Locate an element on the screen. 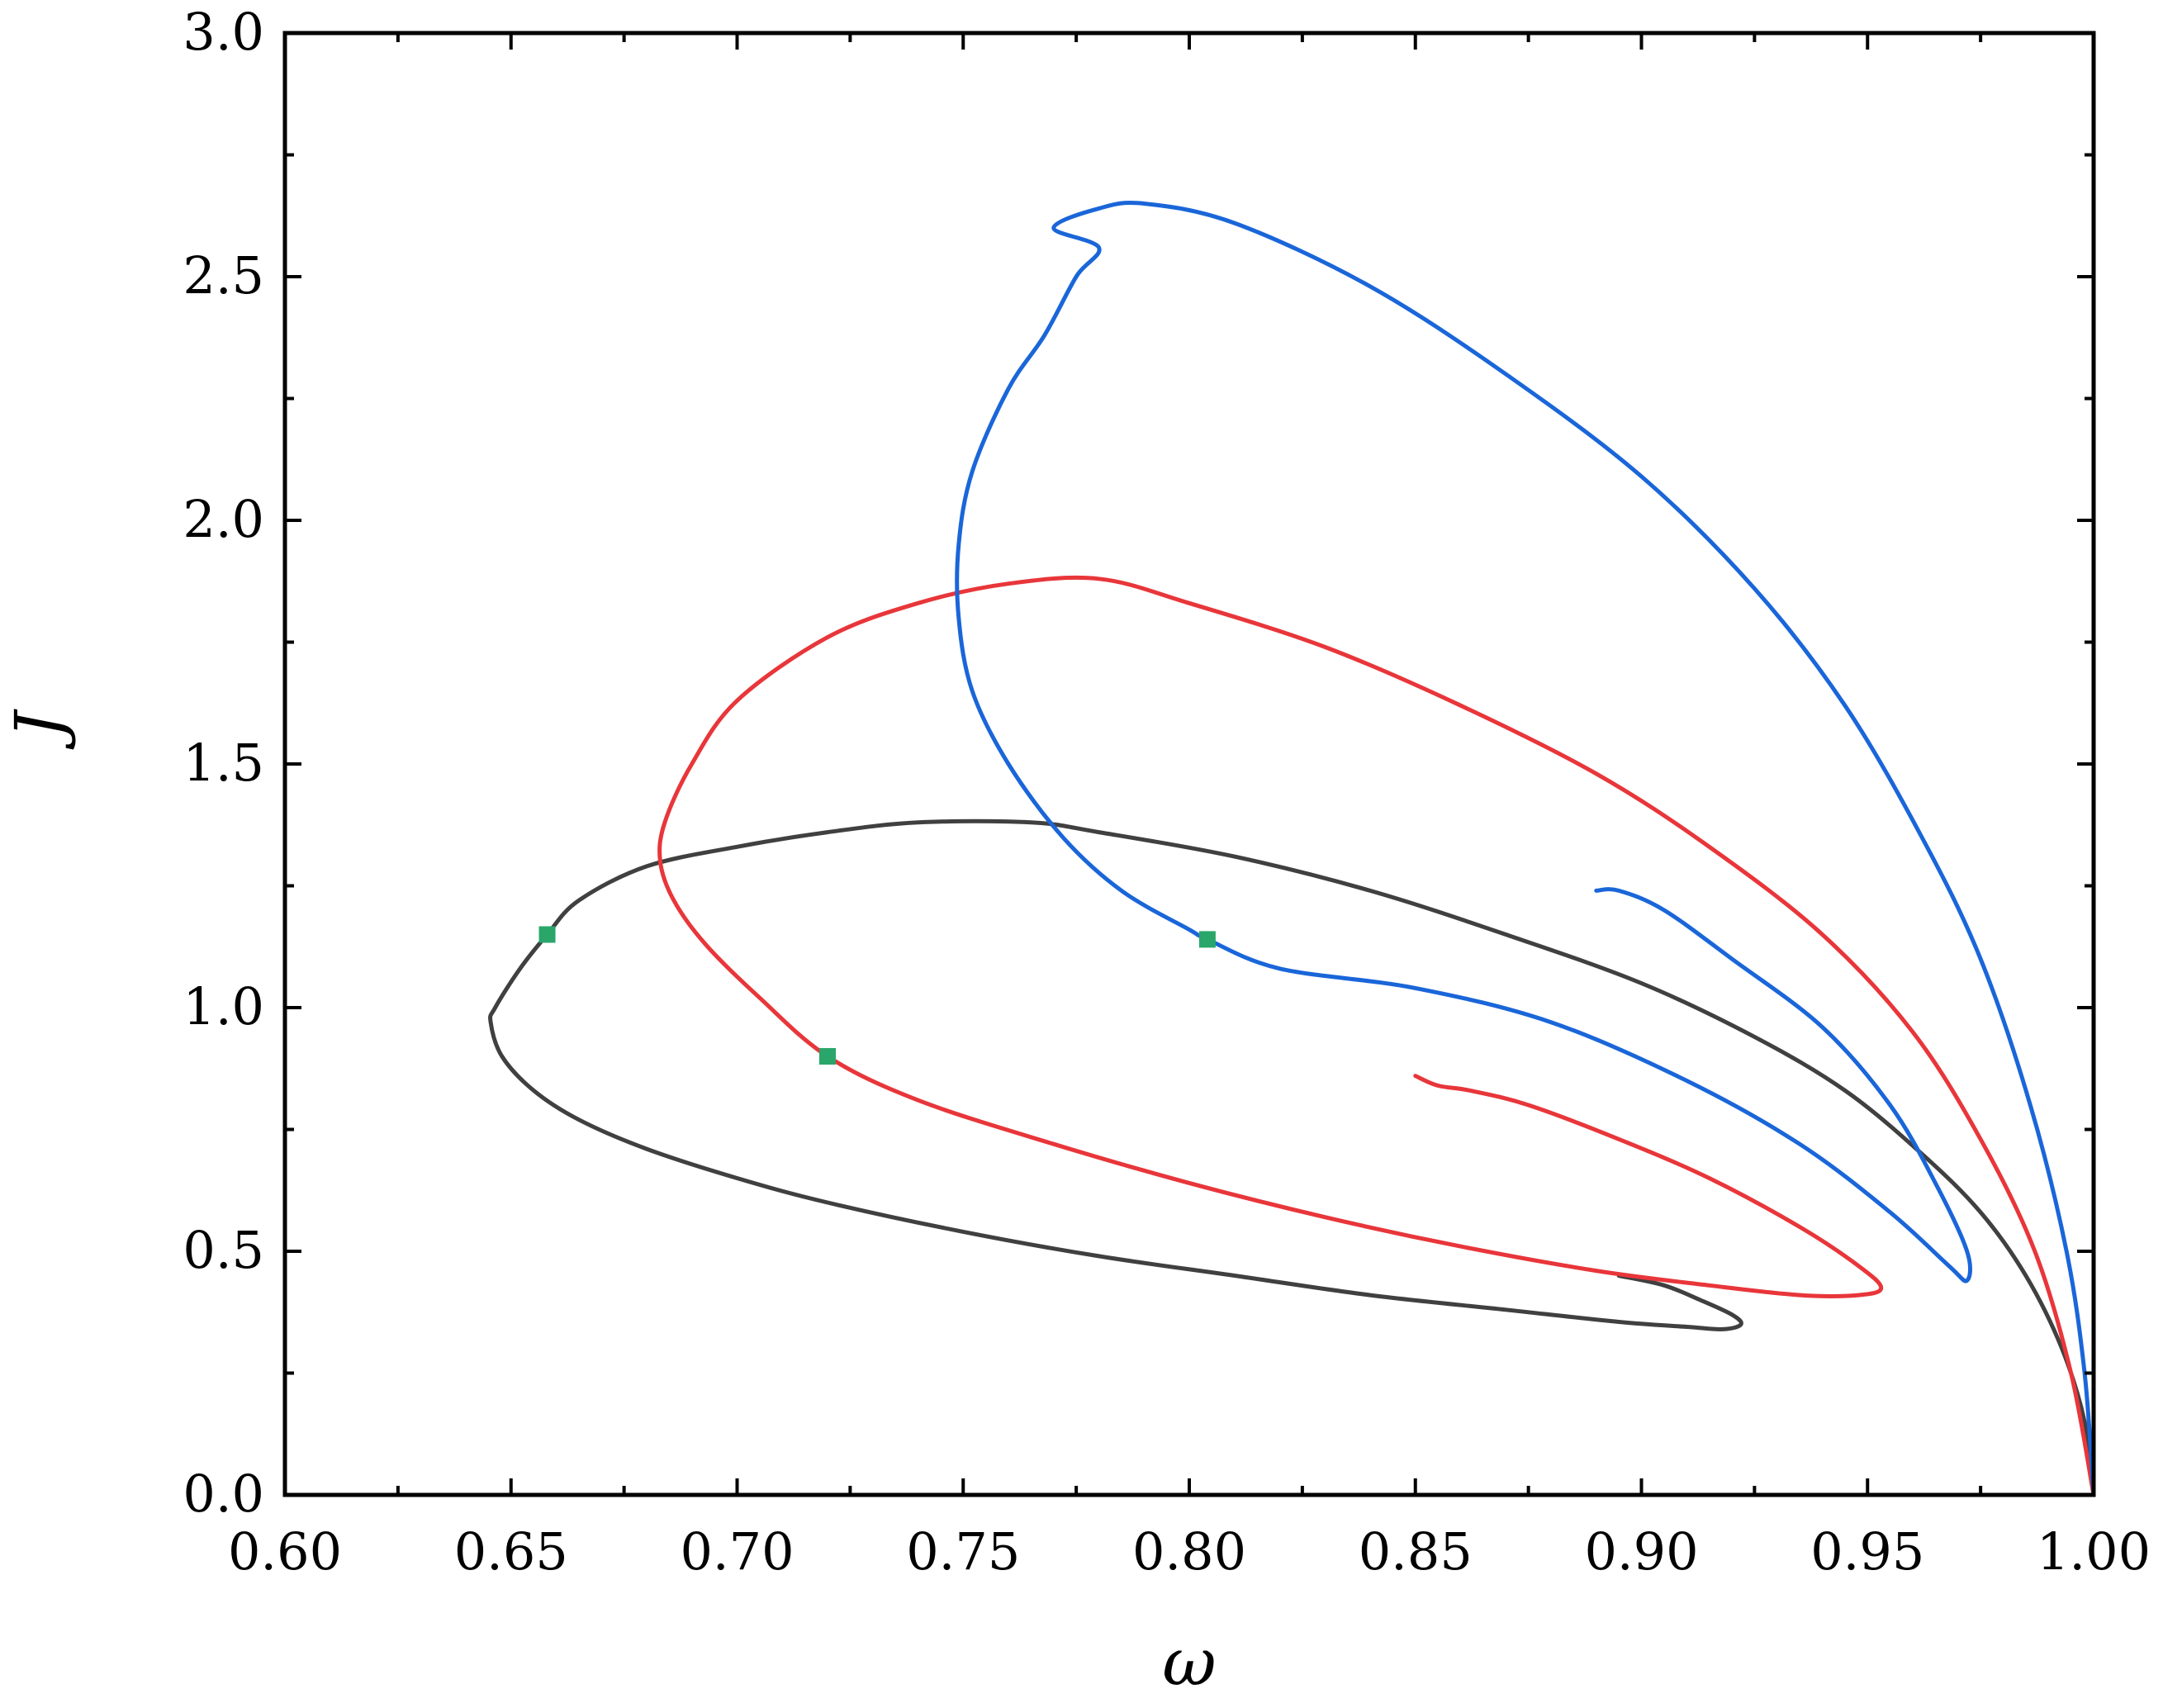 The width and height of the screenshot is (2163, 1708). x-tick-label: 0.75 is located at coordinates (963, 1551).